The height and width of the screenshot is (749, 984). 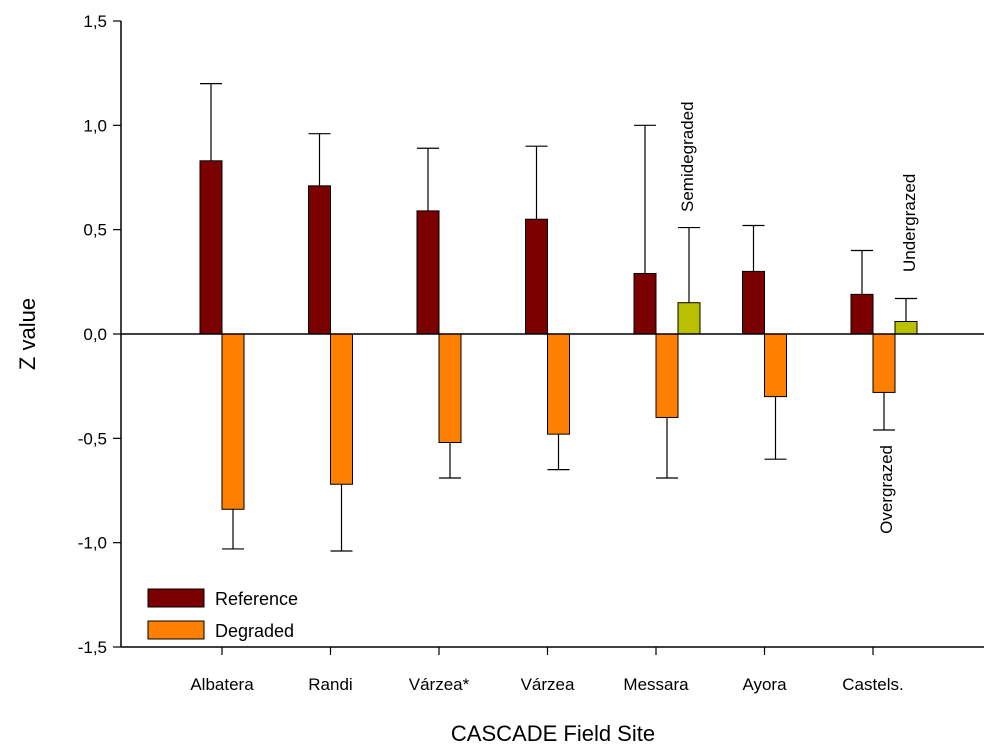 What do you see at coordinates (753, 302) in the screenshot?
I see `reference-ayora-bar` at bounding box center [753, 302].